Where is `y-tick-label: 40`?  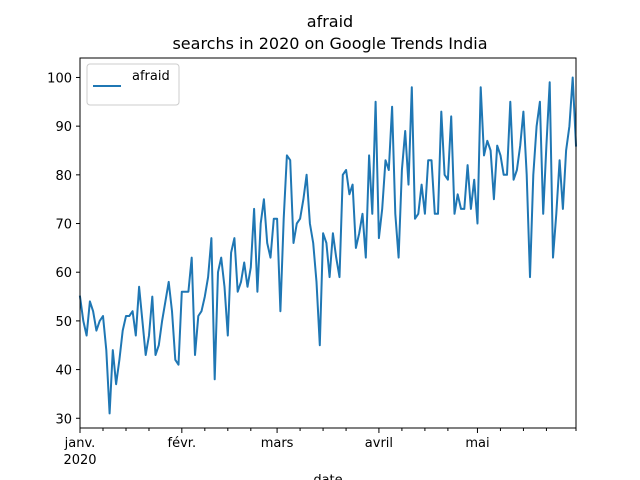 y-tick-label: 40 is located at coordinates (63, 371).